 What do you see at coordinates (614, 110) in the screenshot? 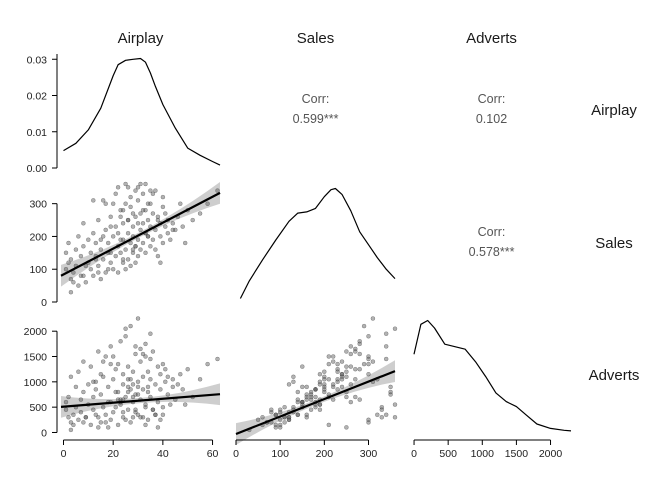
I see `row-strip-label-airplay: Airplay` at bounding box center [614, 110].